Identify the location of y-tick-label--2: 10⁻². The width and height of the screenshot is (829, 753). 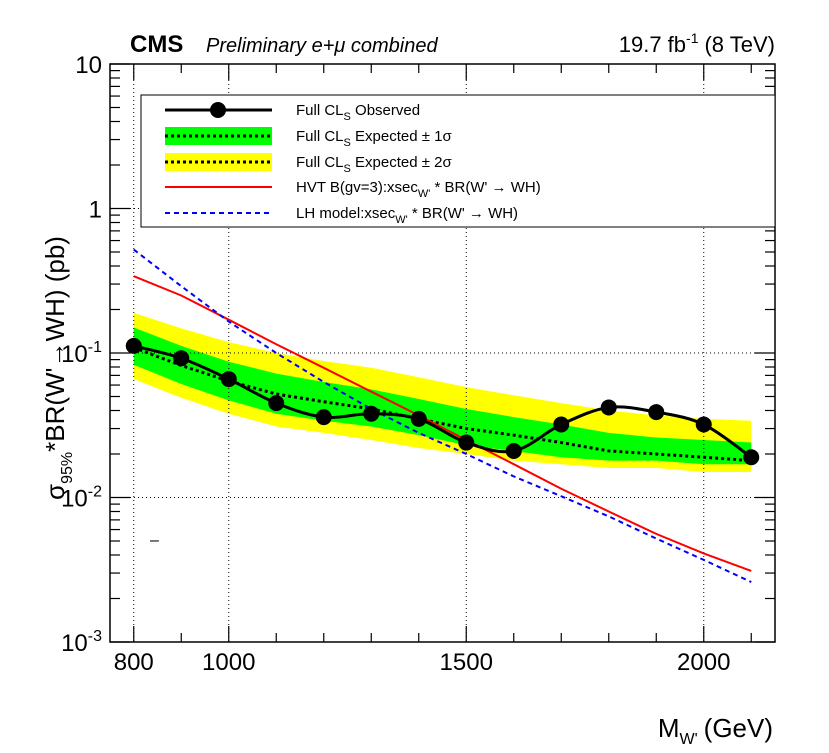
(81, 498).